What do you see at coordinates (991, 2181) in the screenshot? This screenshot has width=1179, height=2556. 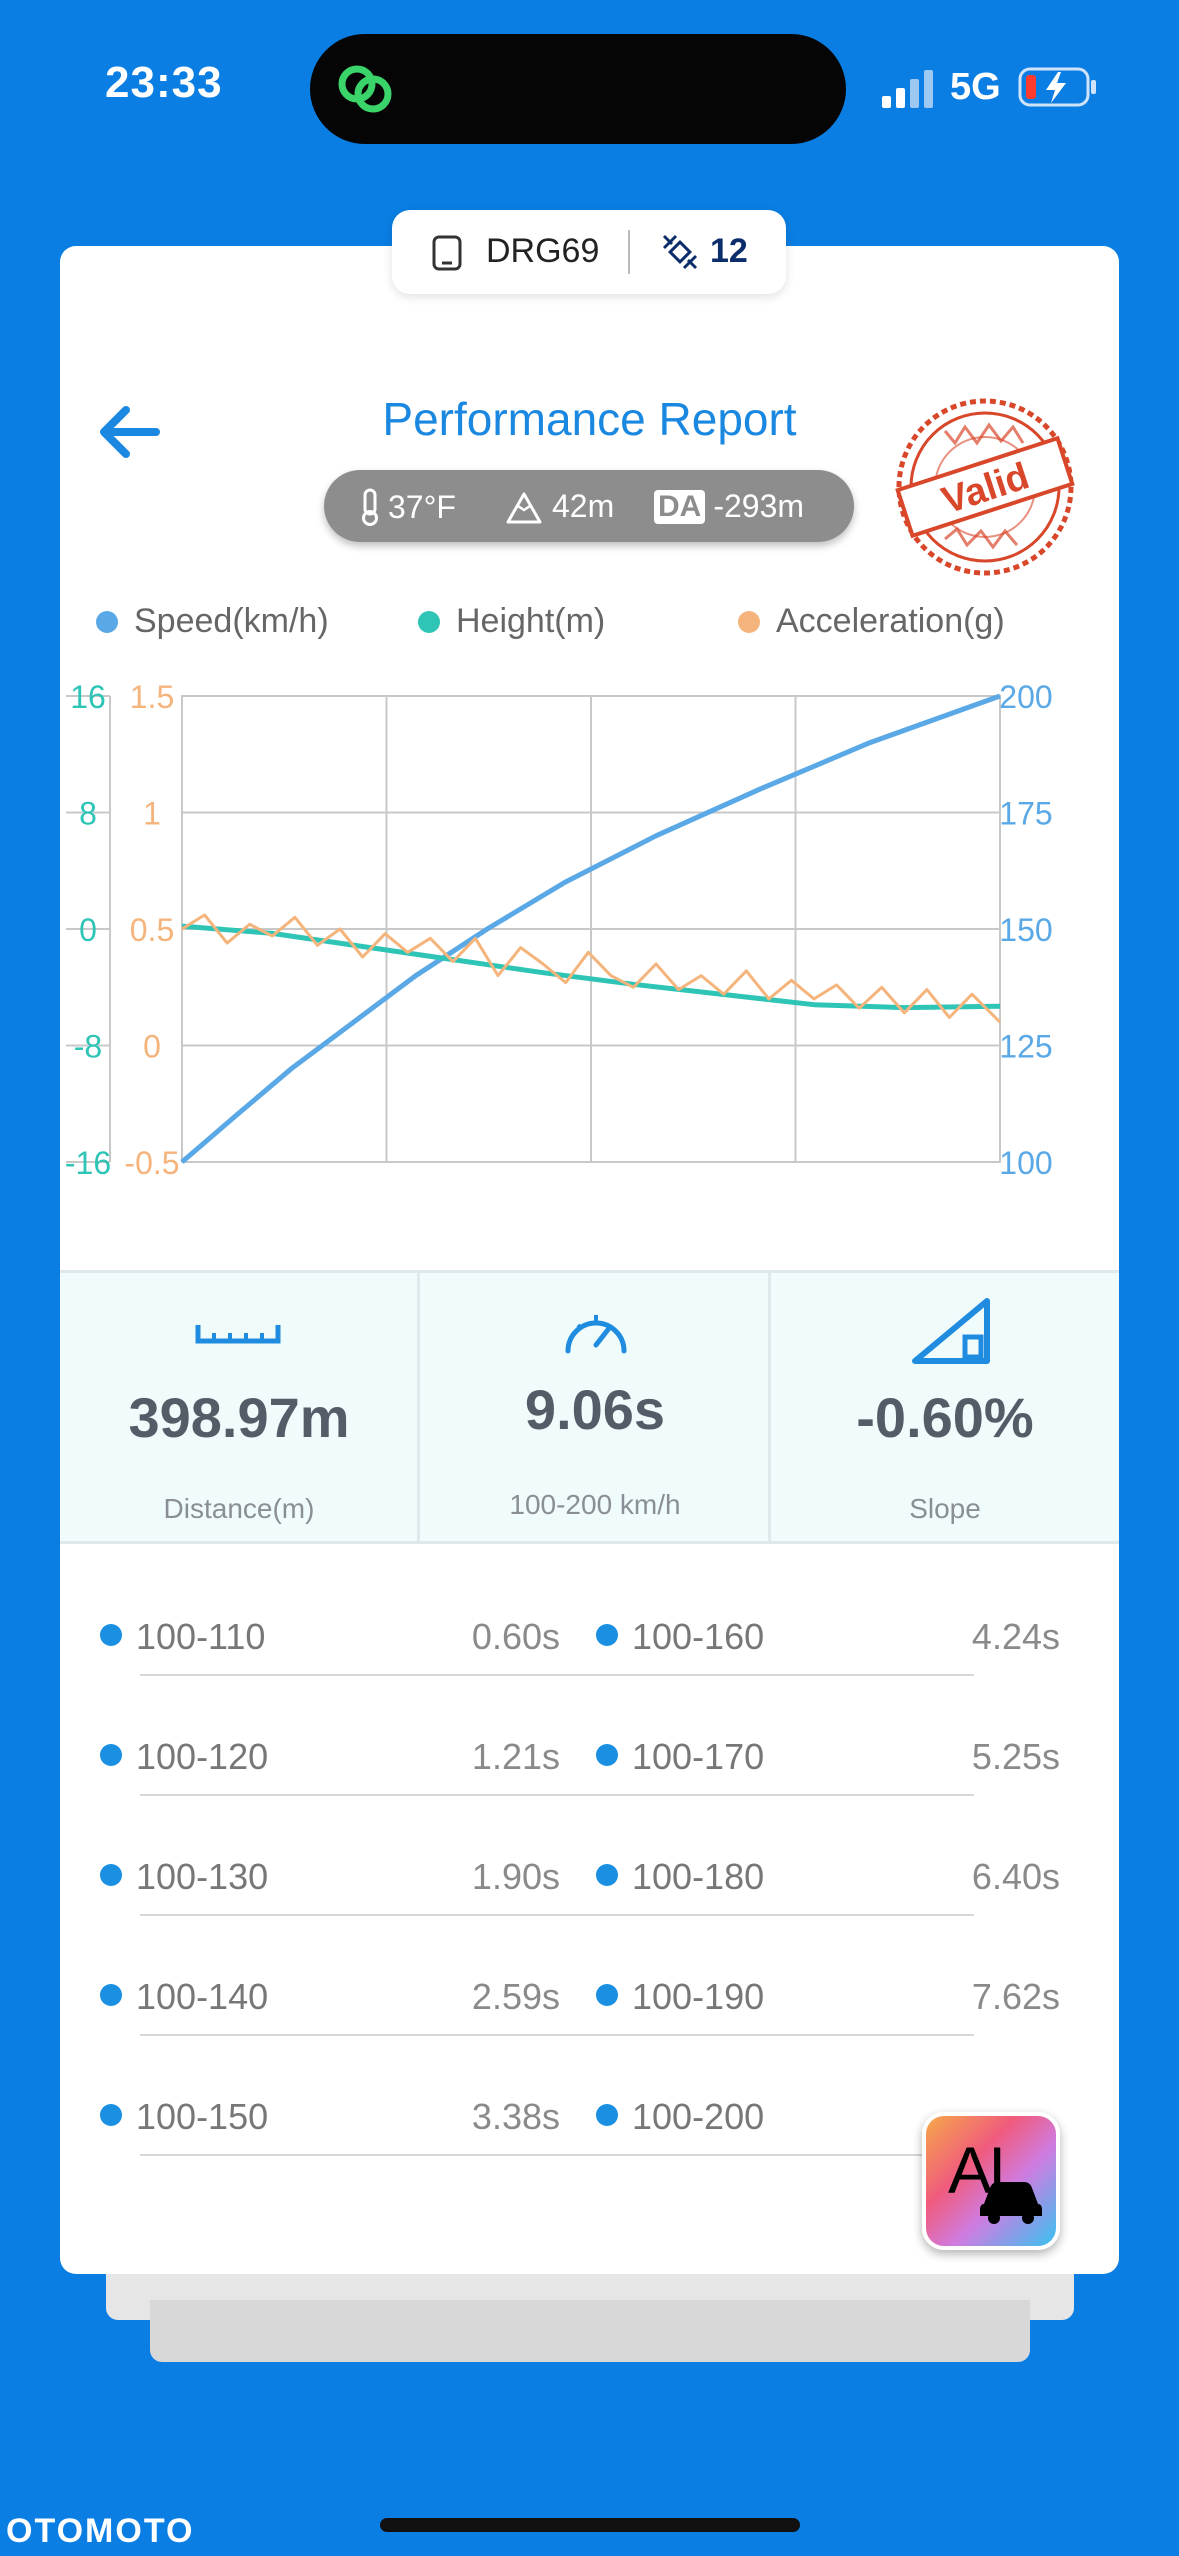 I see `ai-assistant-button: AI` at bounding box center [991, 2181].